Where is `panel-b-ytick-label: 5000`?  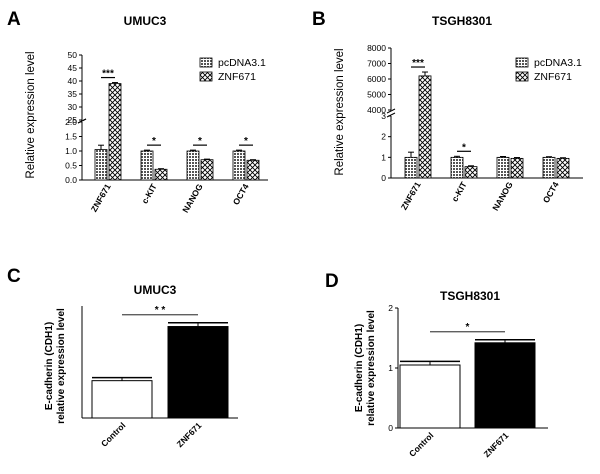
panel-b-ytick-label: 5000 is located at coordinates (376, 95).